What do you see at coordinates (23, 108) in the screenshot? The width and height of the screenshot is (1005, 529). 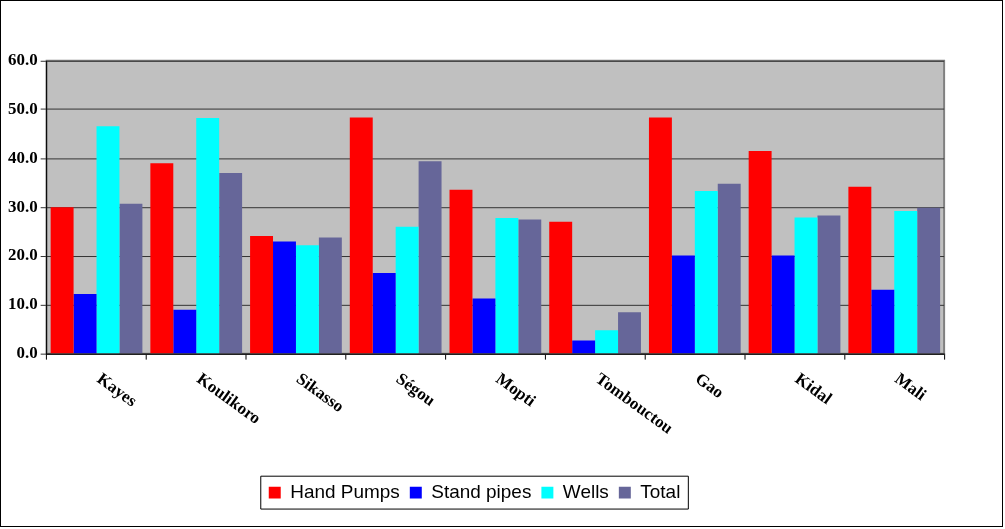 I see `y-tick-label: 50.0` at bounding box center [23, 108].